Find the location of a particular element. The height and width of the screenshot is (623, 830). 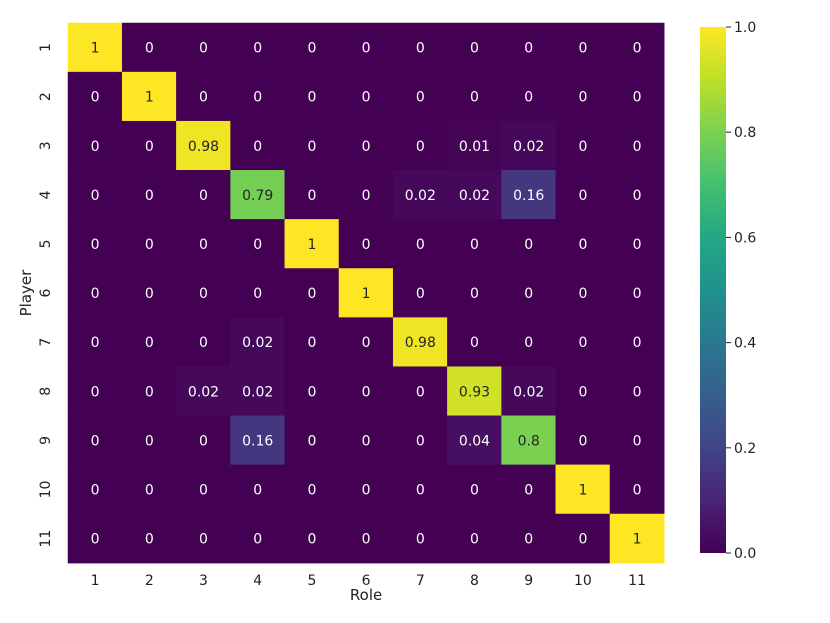

colorbar-tick-label: 0.0 is located at coordinates (745, 554).